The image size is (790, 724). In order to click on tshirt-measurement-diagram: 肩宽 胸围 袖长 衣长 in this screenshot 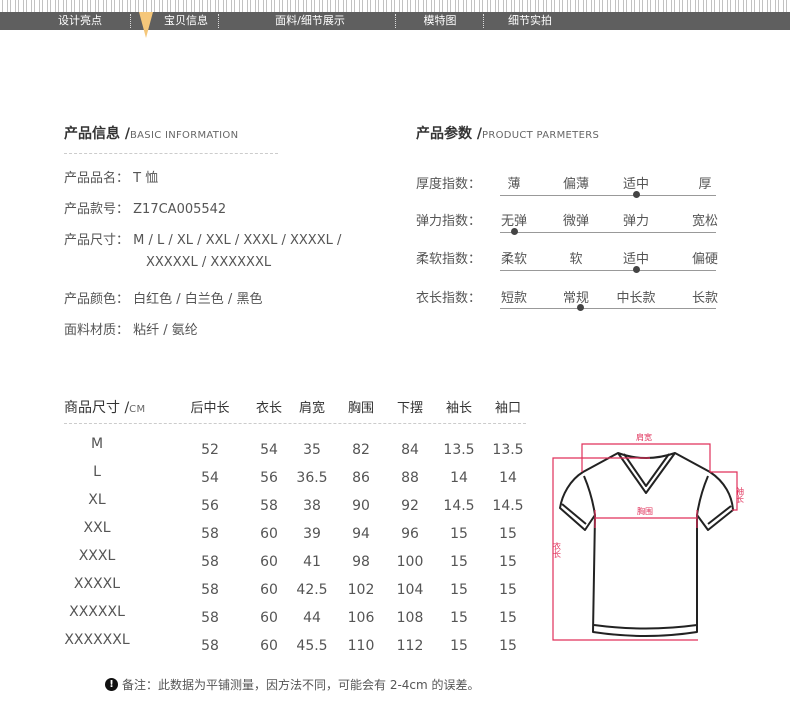, I will do `click(648, 536)`.